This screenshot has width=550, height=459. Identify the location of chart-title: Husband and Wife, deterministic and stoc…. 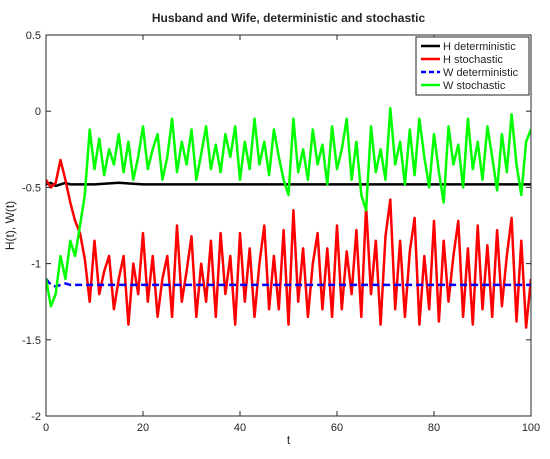
(289, 18).